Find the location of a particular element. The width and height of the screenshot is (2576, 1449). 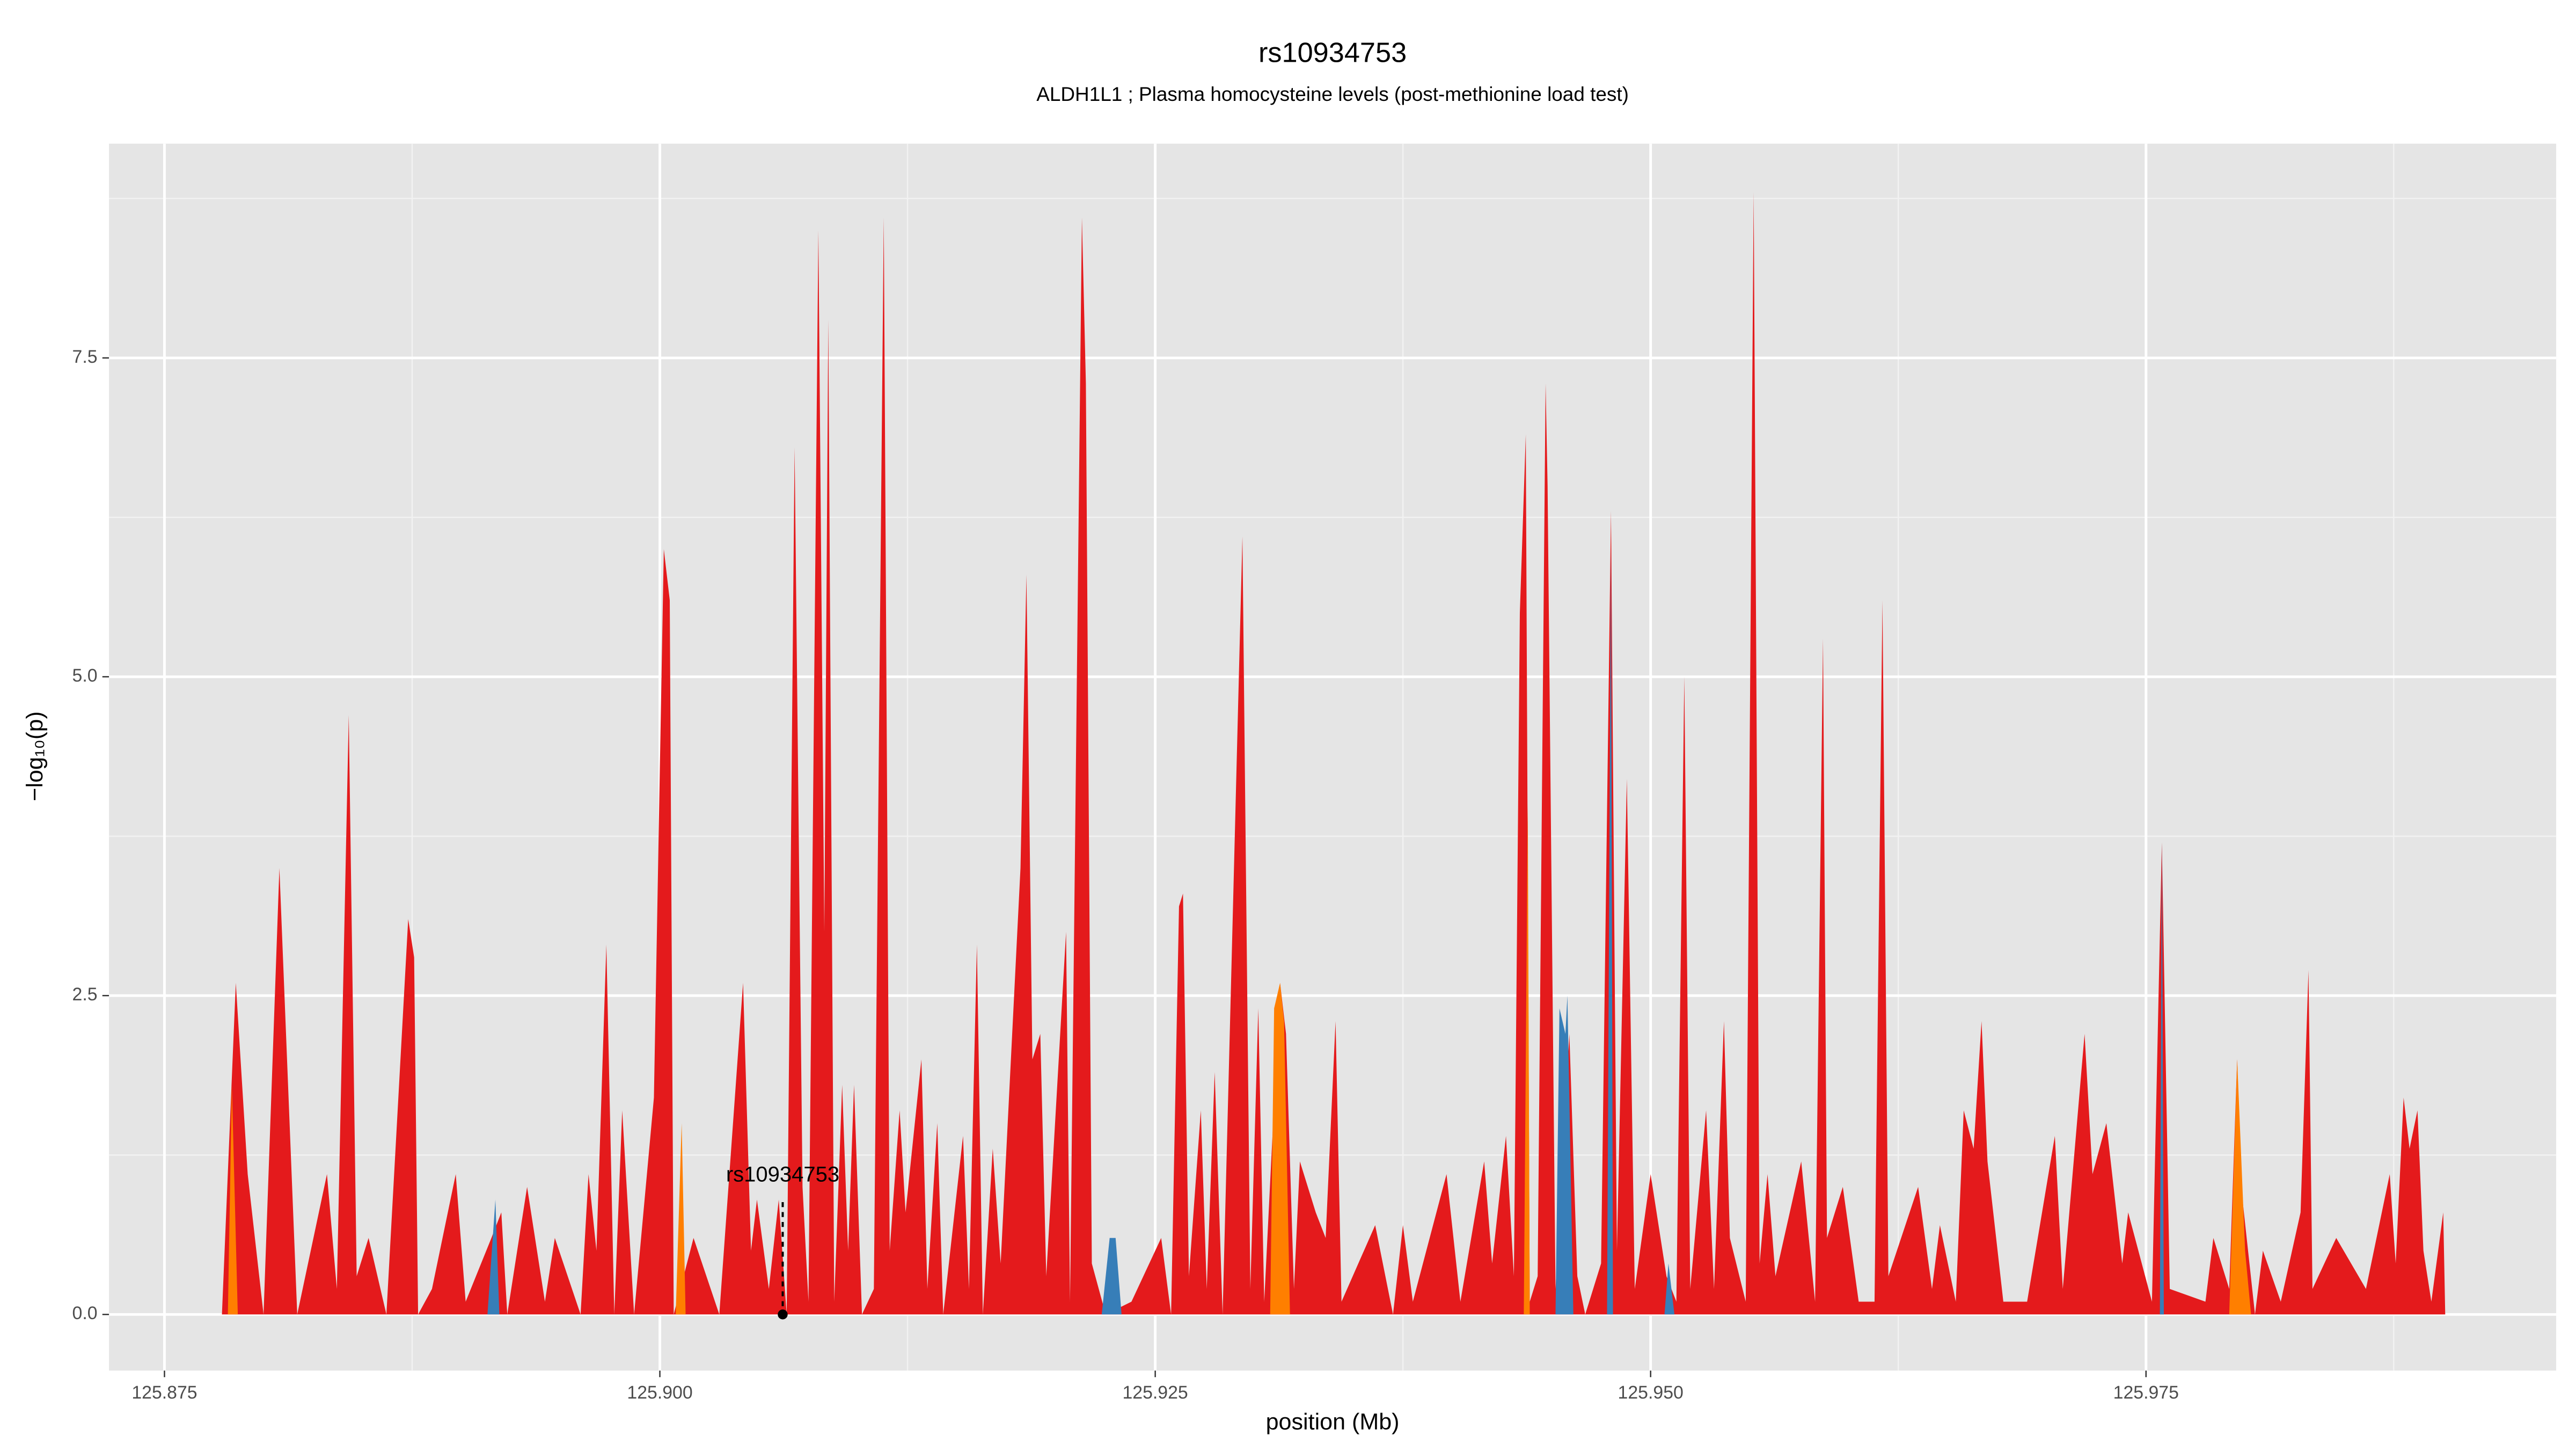

x-tick-label: 125.975 is located at coordinates (2146, 1392).